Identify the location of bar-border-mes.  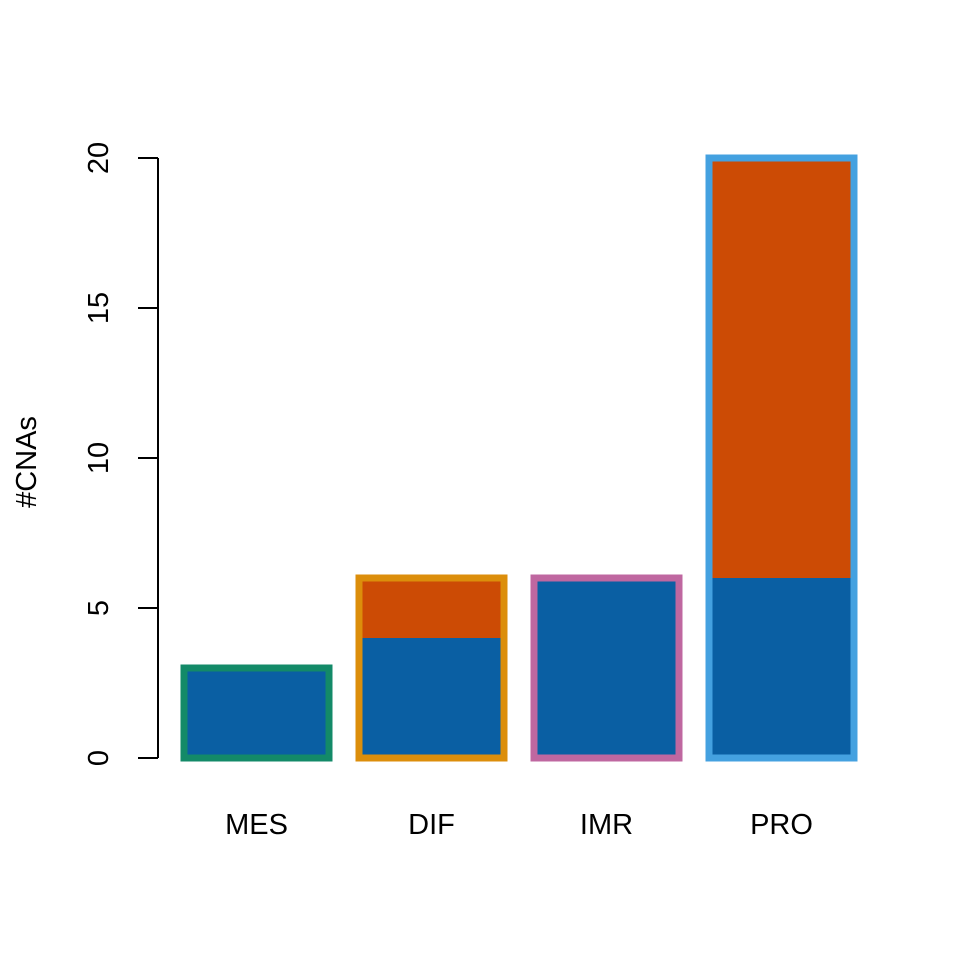
(256, 713).